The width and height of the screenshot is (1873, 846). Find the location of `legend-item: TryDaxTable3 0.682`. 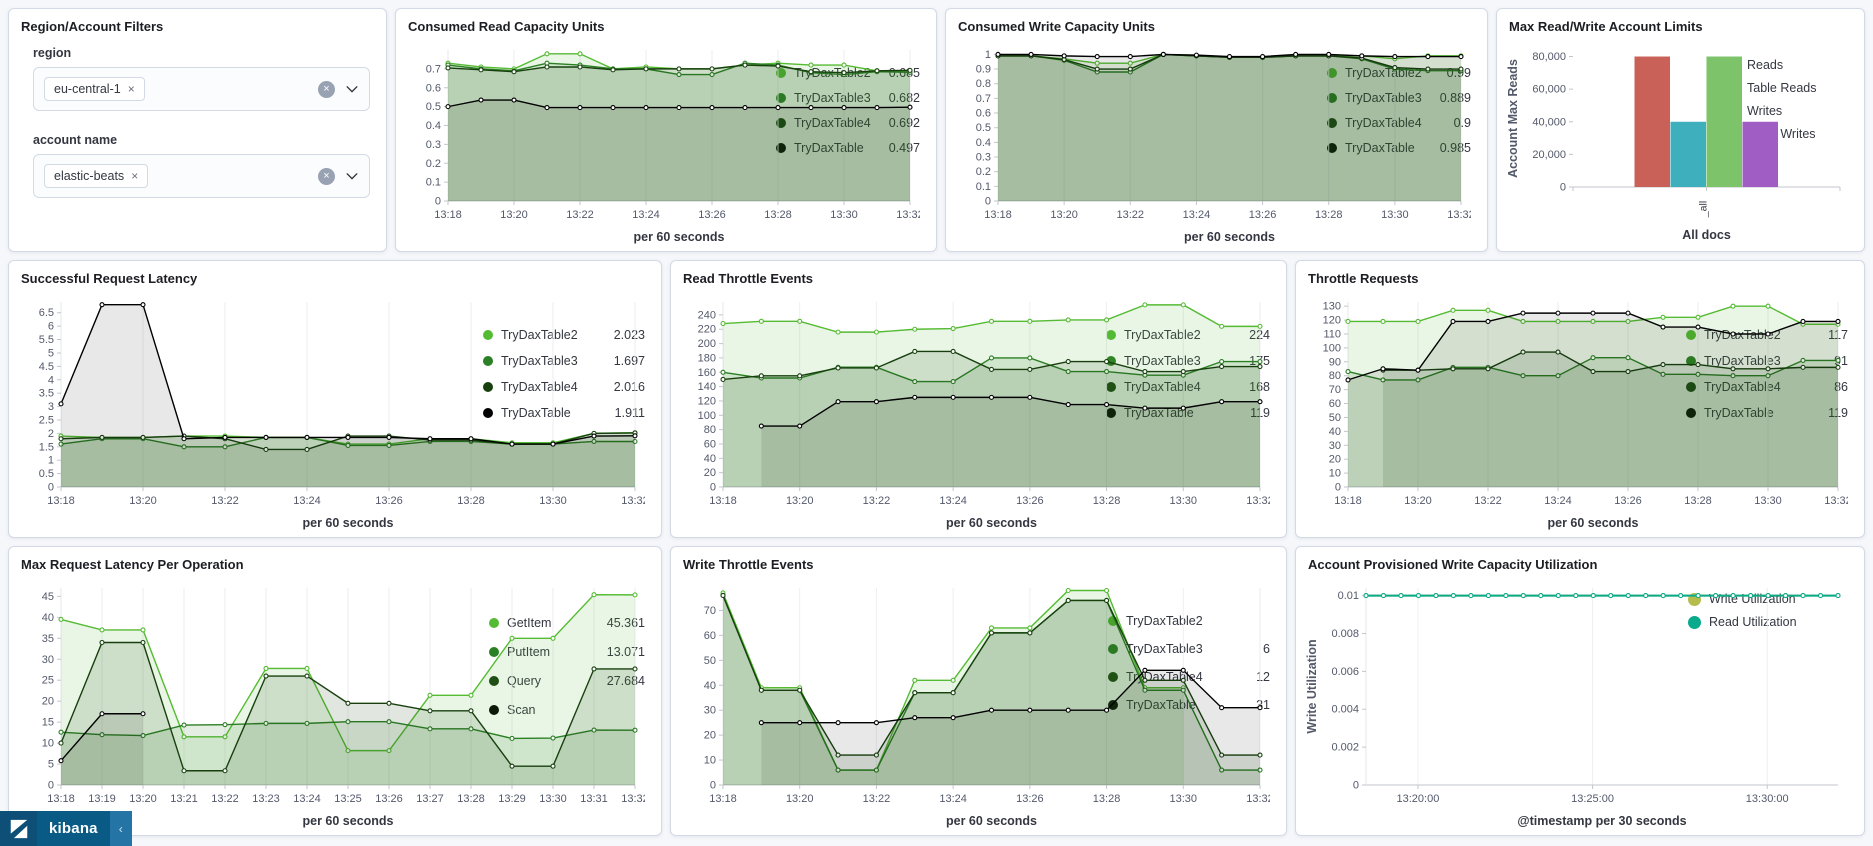

legend-item: TryDaxTable3 0.682 is located at coordinates (848, 98).